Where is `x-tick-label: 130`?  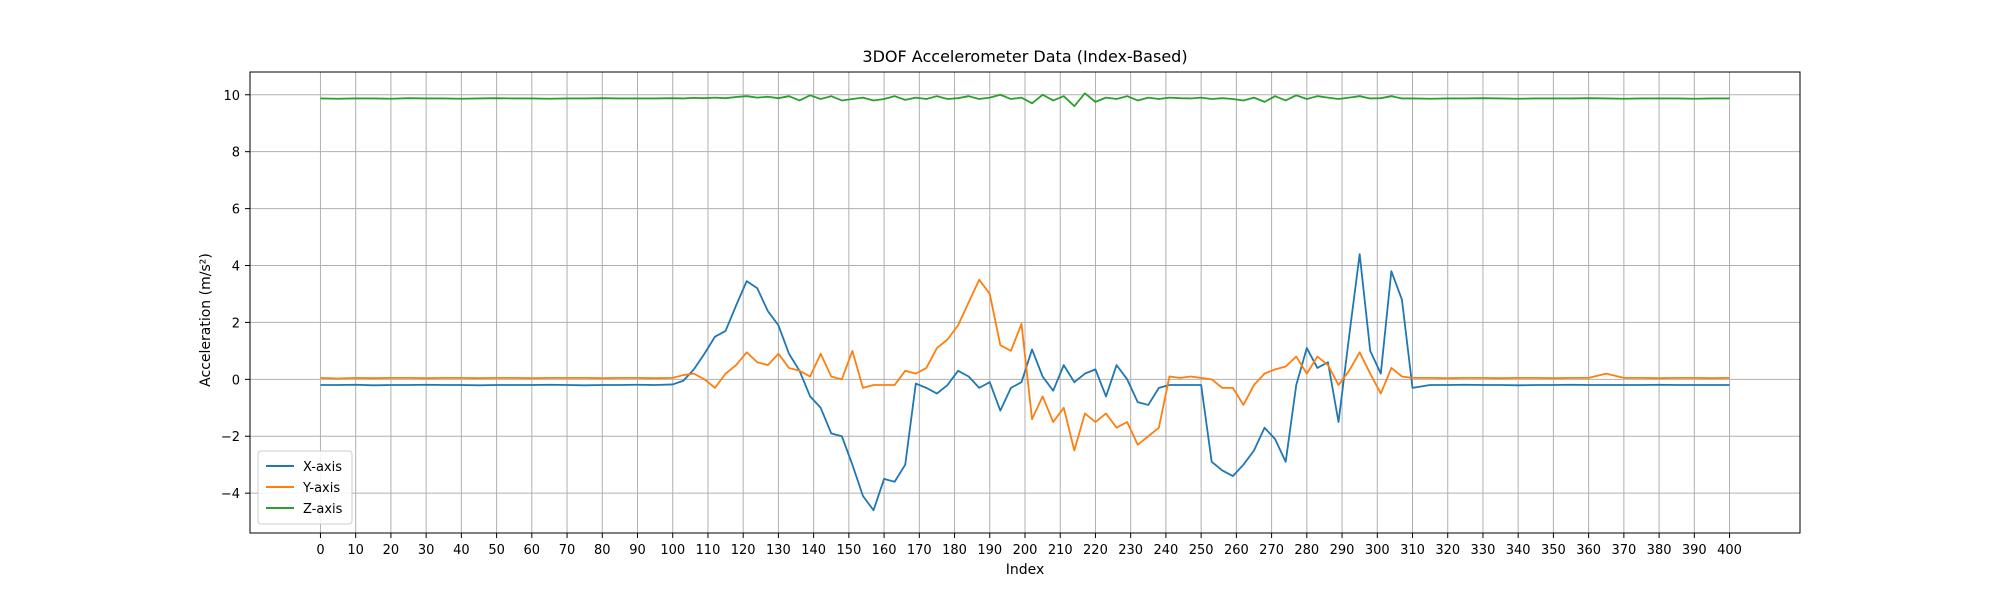
x-tick-label: 130 is located at coordinates (778, 550).